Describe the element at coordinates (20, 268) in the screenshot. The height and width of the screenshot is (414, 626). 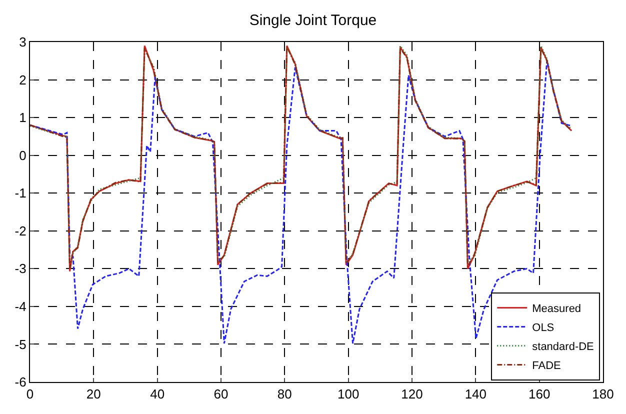
I see `y-tick-label: -3` at that location.